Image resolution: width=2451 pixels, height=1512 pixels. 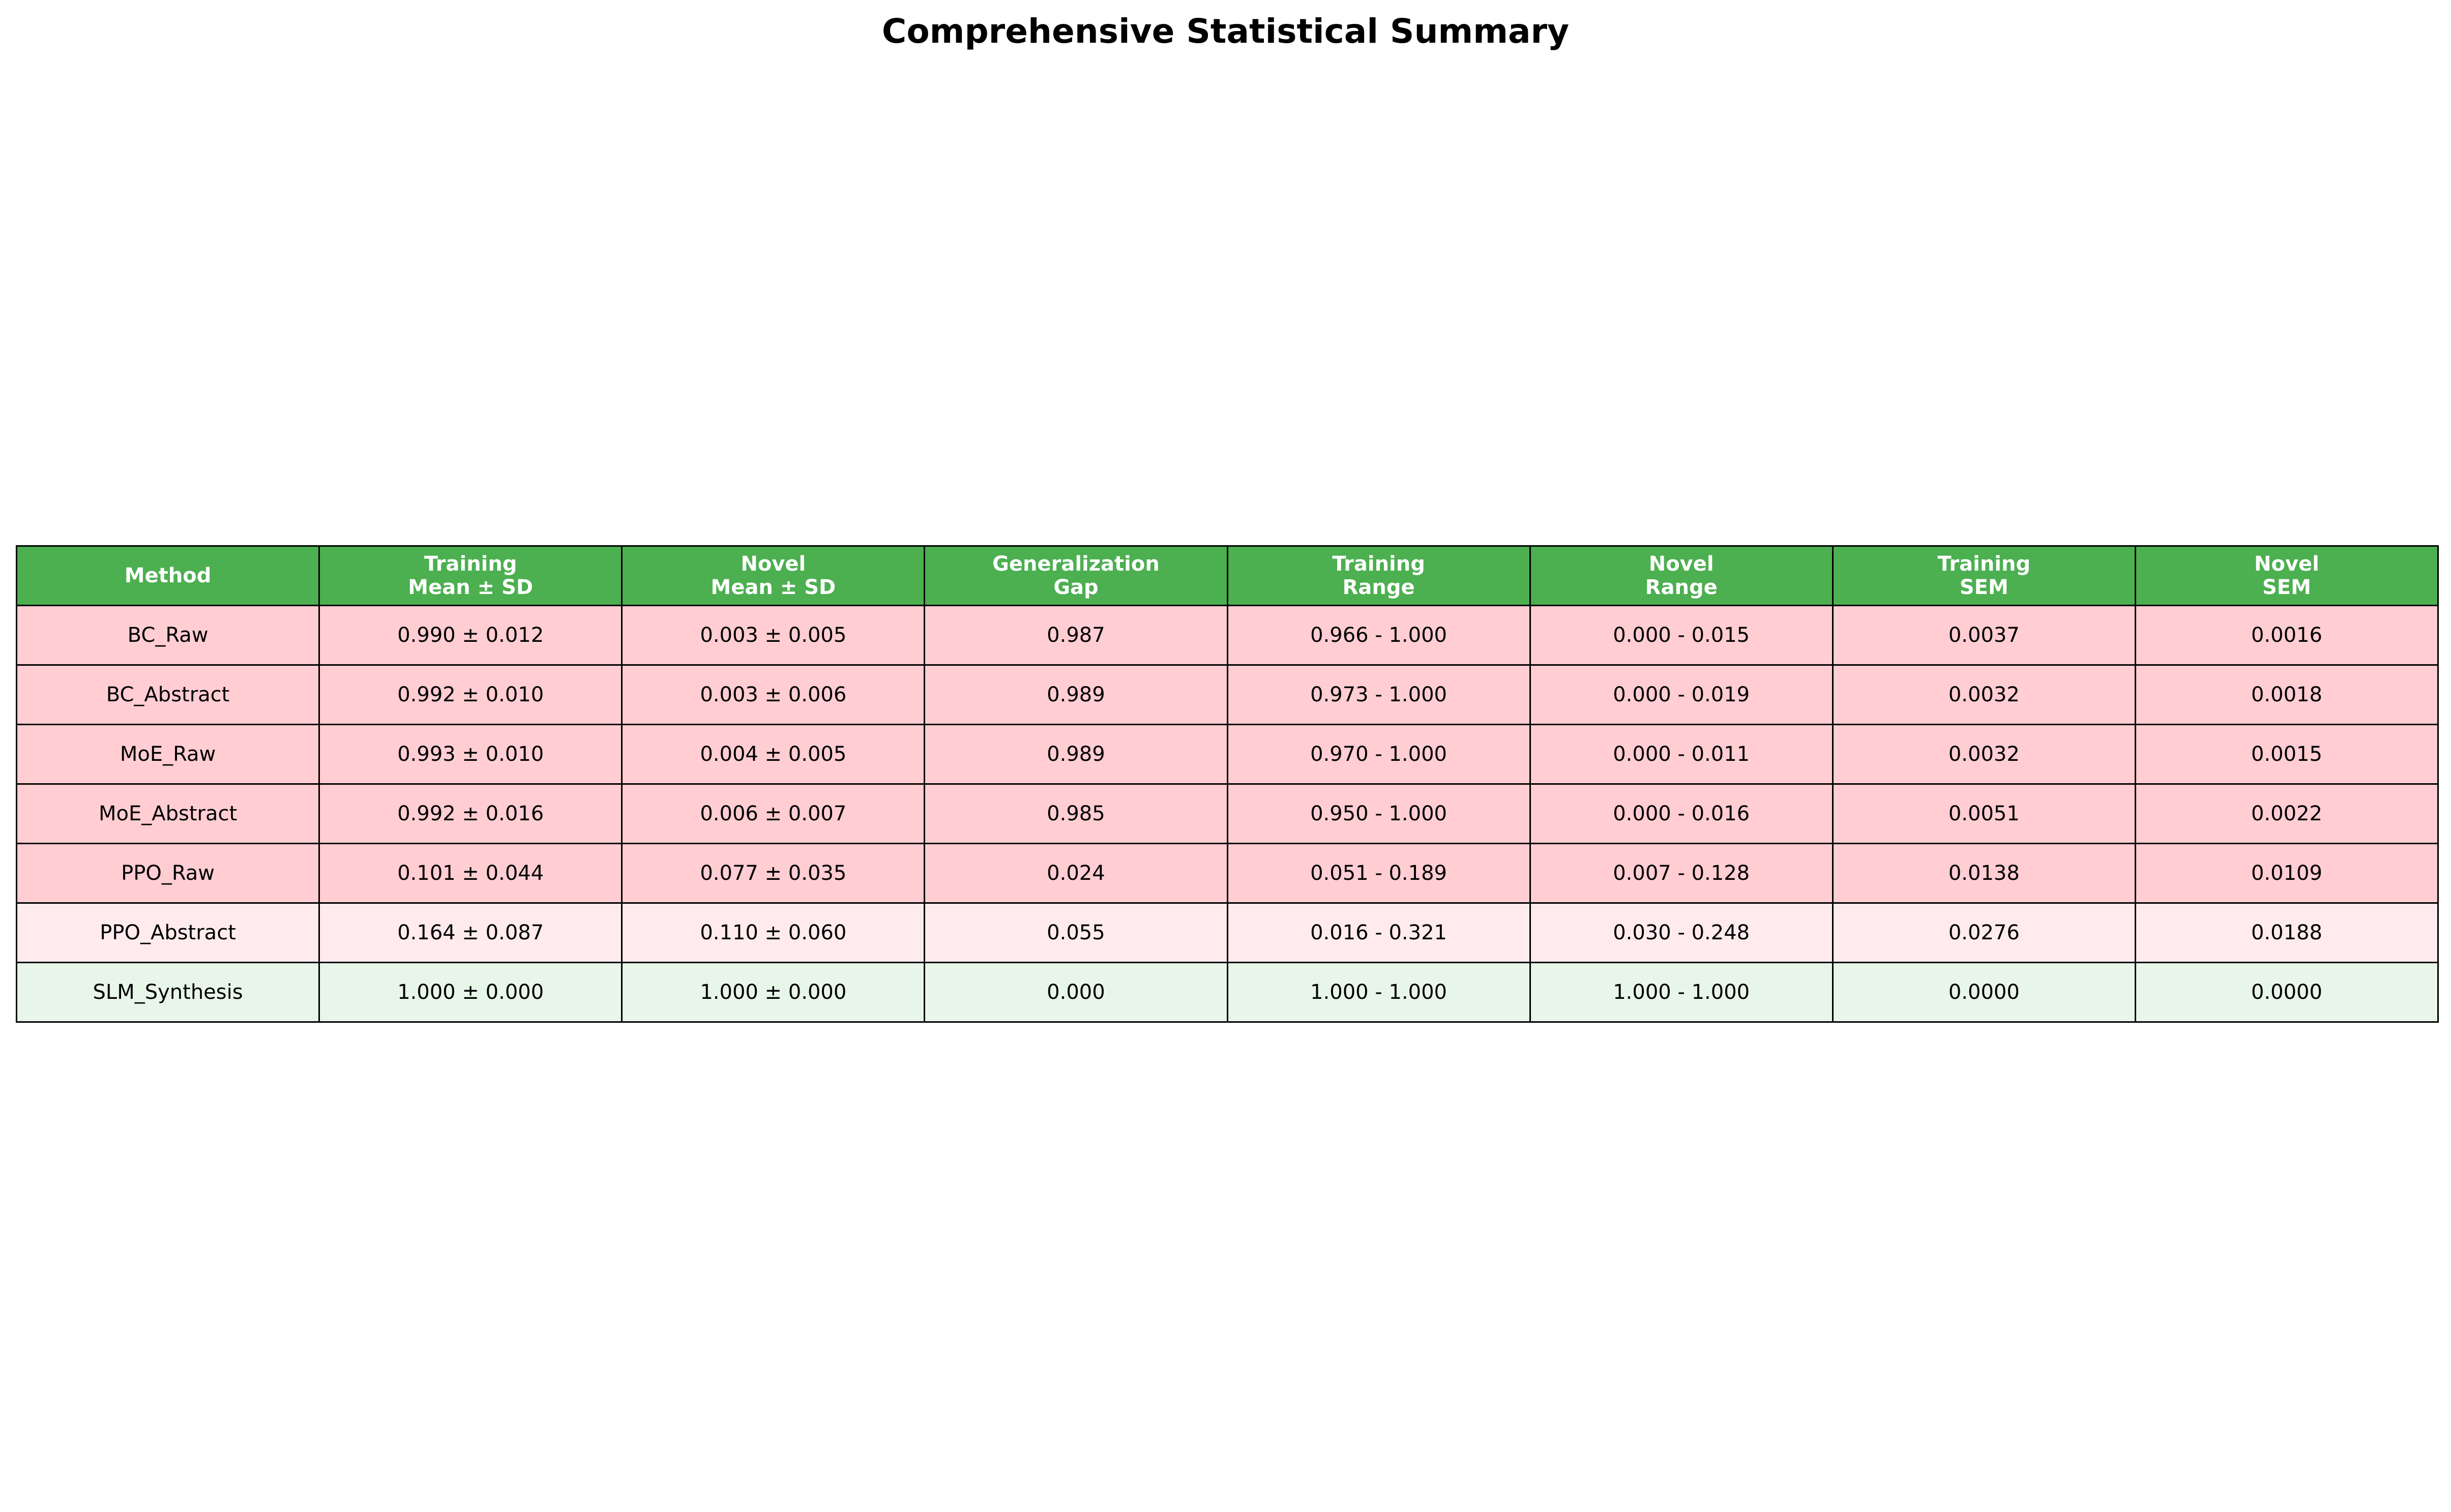 I want to click on table-cell: 0.164 ± 0.087, so click(x=470, y=932).